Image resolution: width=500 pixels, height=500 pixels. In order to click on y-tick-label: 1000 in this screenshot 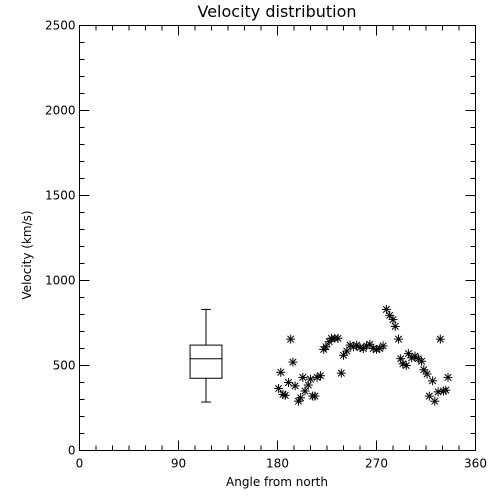, I will do `click(60, 281)`.